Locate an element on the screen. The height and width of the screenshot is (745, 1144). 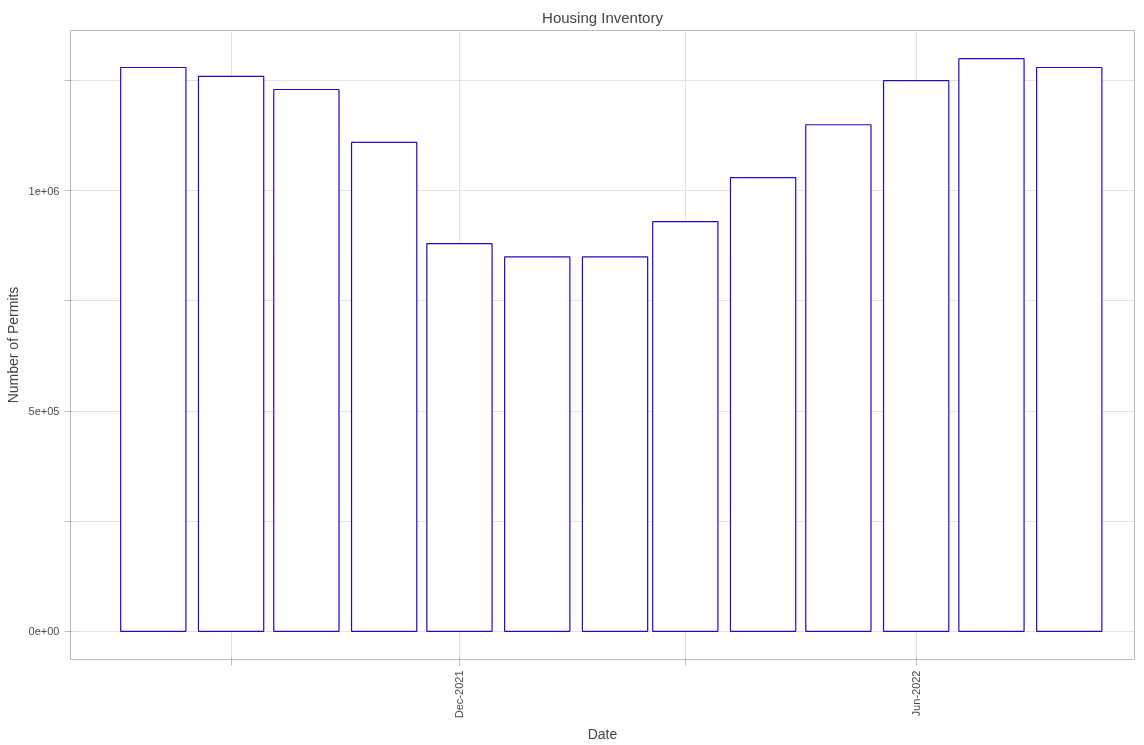
x-tick-label: Dec-2021 is located at coordinates (459, 694).